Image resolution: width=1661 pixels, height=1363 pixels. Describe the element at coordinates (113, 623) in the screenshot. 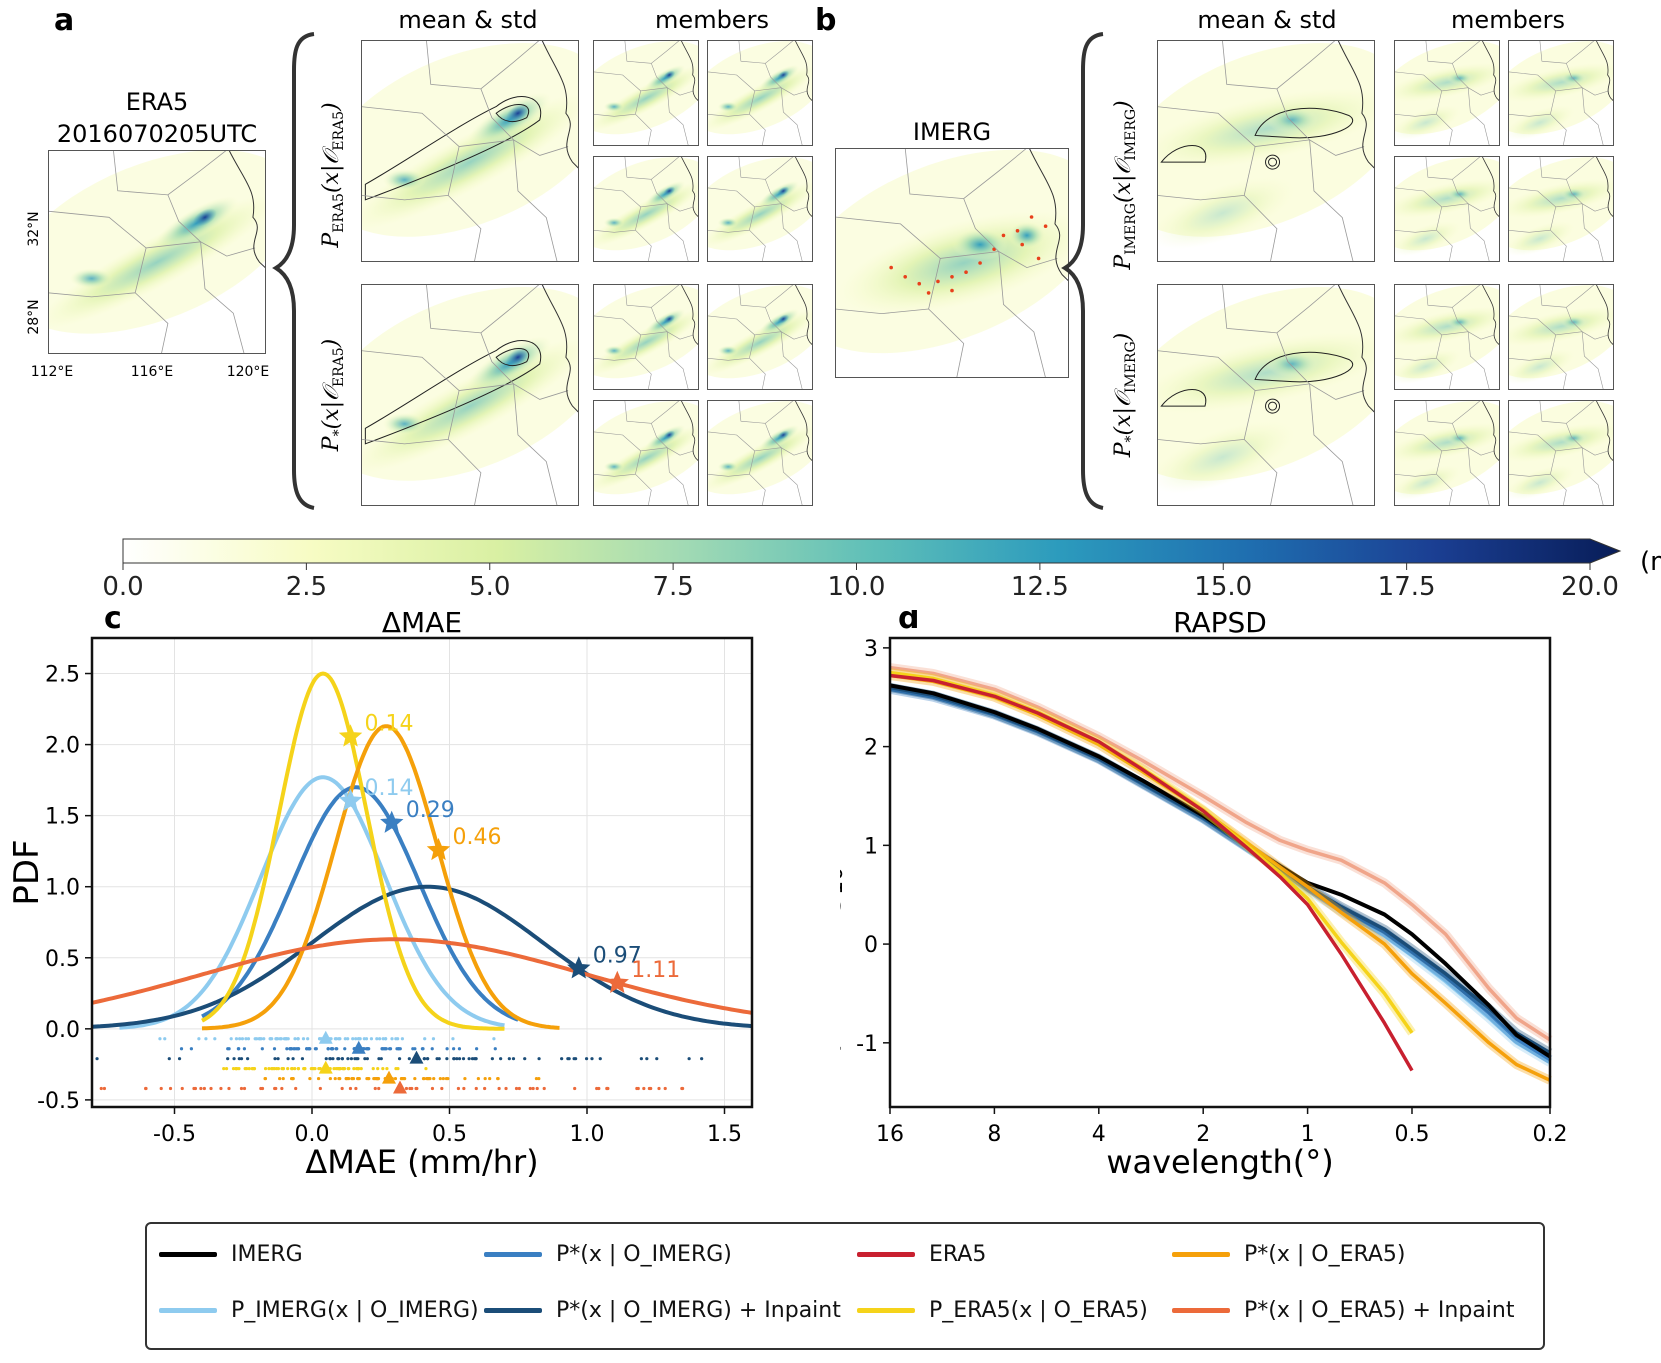

I see `panel-label-c: c` at that location.